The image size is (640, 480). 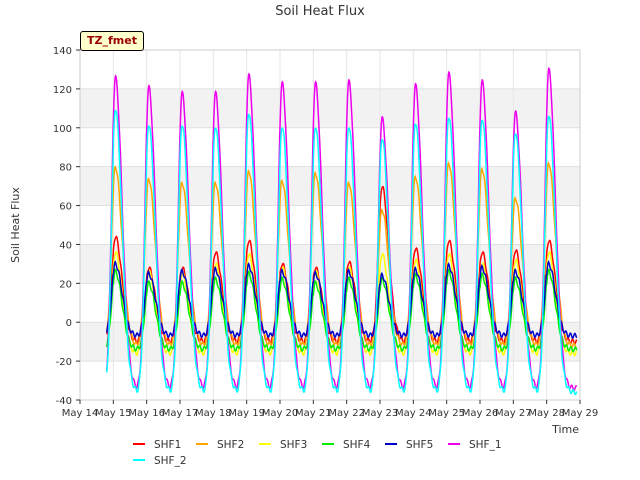 What do you see at coordinates (413, 413) in the screenshot?
I see `x-tick-label: May 24` at bounding box center [413, 413].